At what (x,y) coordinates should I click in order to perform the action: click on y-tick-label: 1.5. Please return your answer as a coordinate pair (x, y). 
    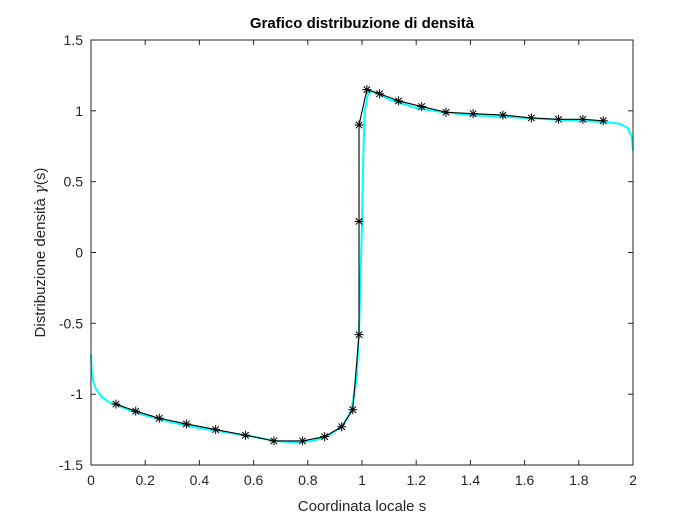
    Looking at the image, I should click on (74, 40).